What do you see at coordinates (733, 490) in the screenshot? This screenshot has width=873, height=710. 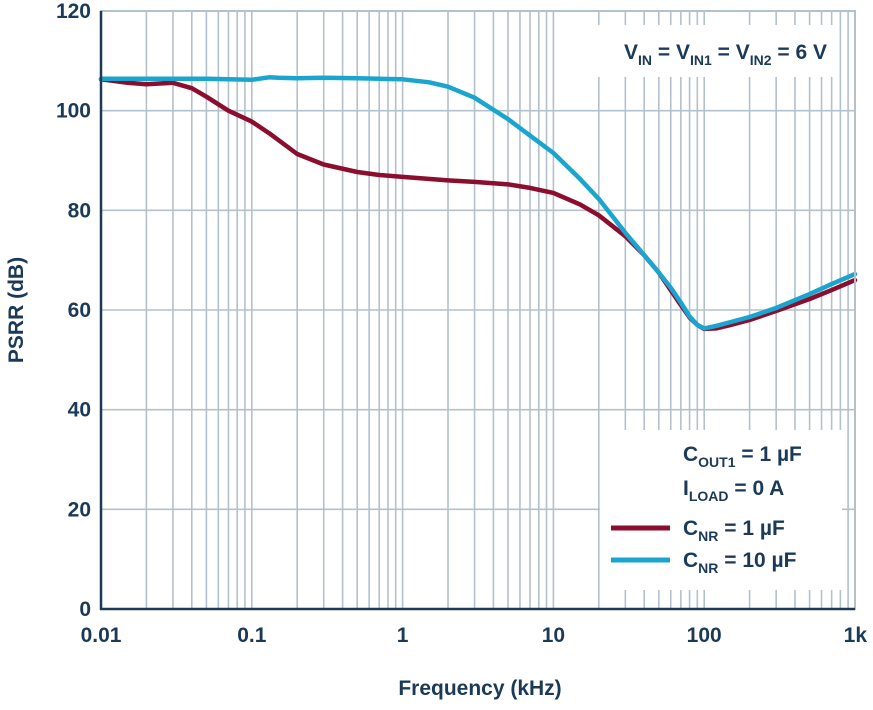 I see `condition-annotation-2: ILOAD​ = 0 A` at bounding box center [733, 490].